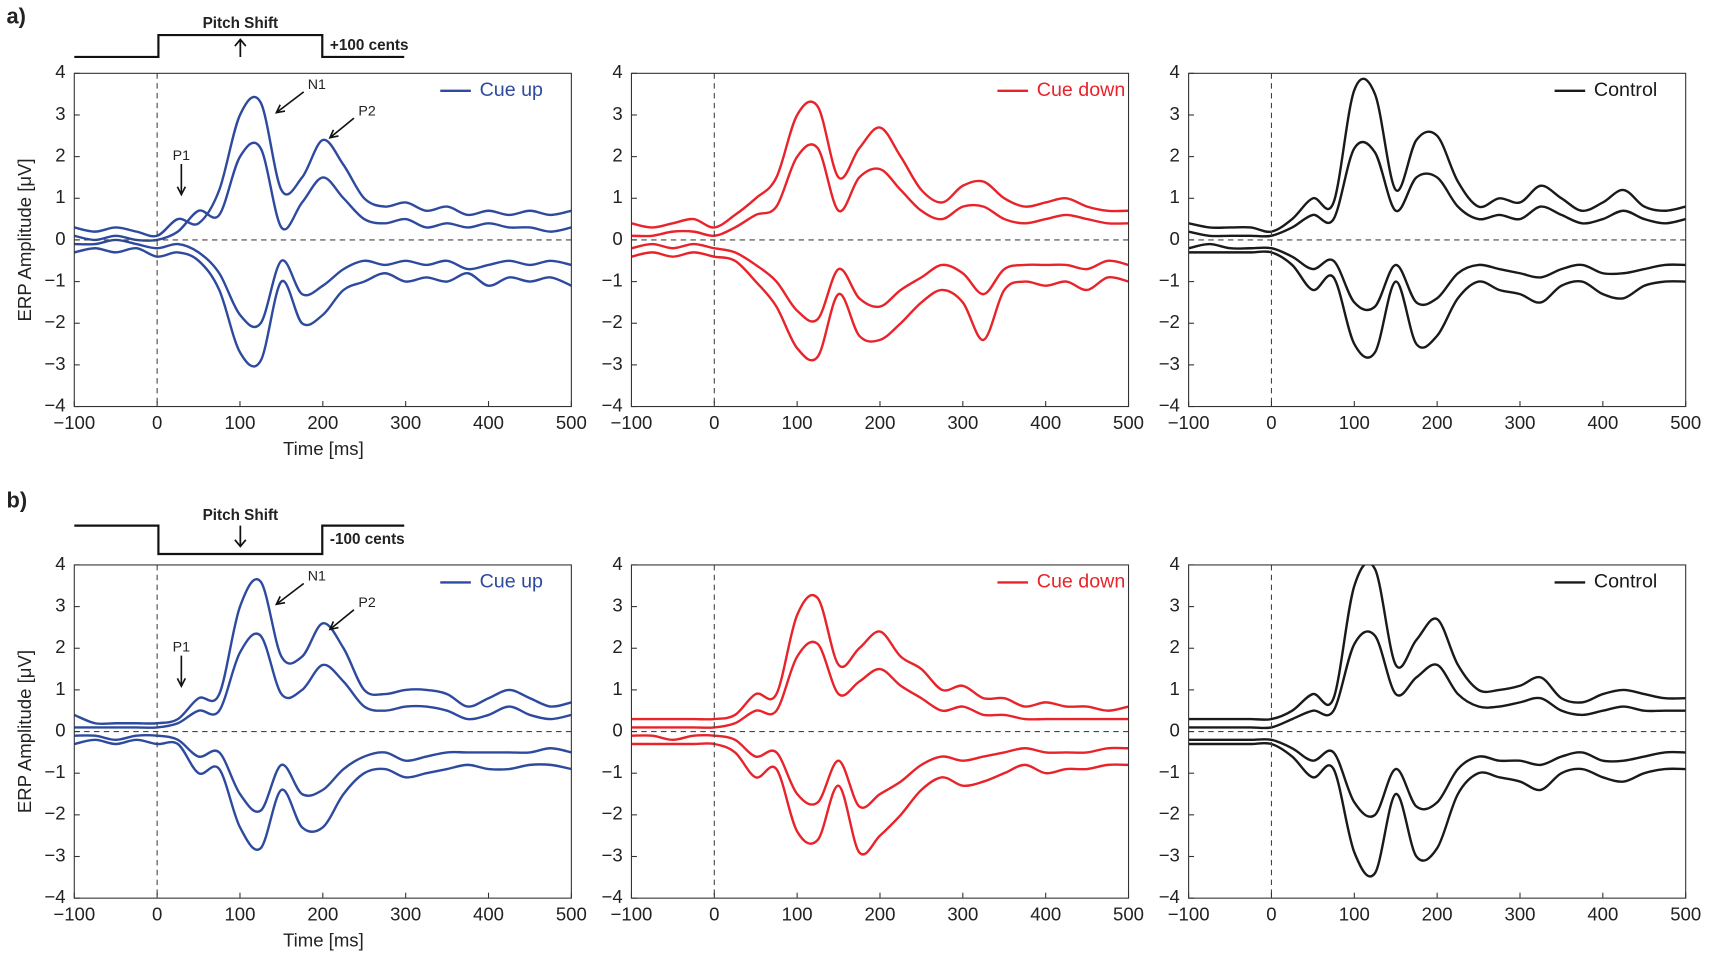  Describe the element at coordinates (369, 45) in the screenshot. I see `stimulus-amount: +100 cents` at that location.